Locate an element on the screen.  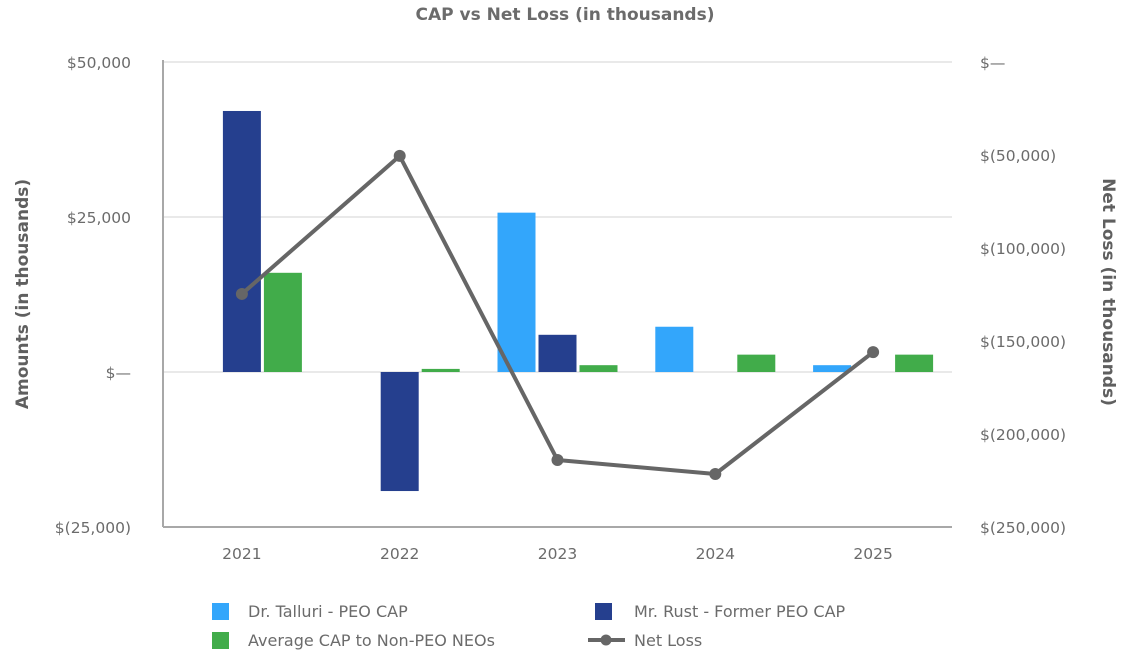
legend-swatch-talluri is located at coordinates (220, 611).